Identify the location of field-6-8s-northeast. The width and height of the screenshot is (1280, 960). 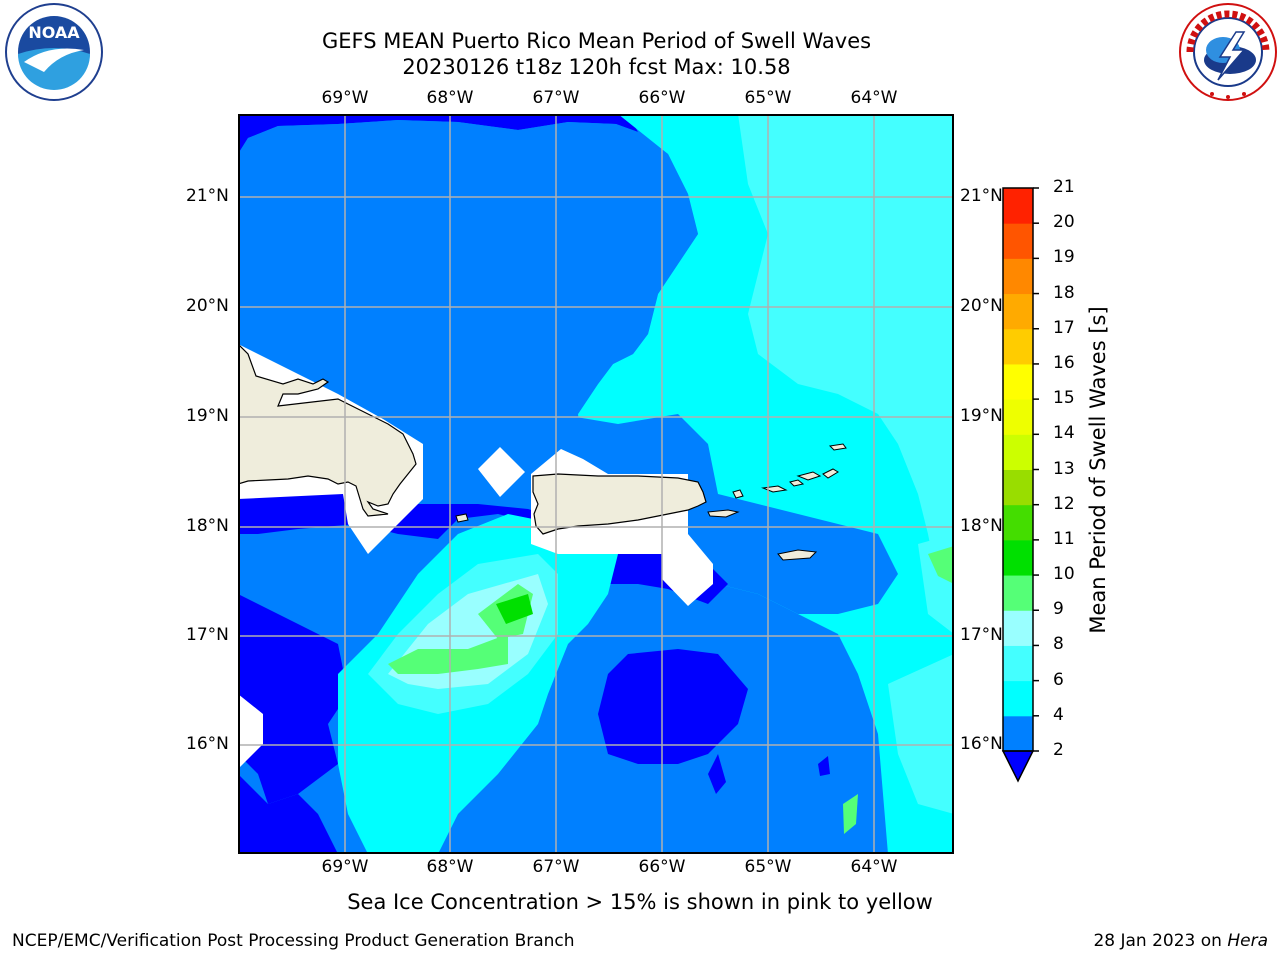
(846, 374).